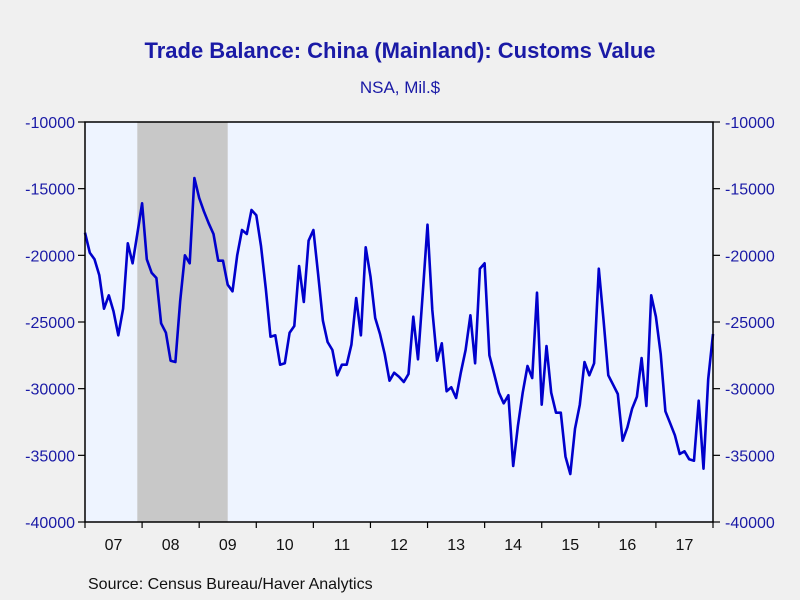 The width and height of the screenshot is (800, 600). Describe the element at coordinates (750, 323) in the screenshot. I see `y-tick-label-right: -25000` at that location.